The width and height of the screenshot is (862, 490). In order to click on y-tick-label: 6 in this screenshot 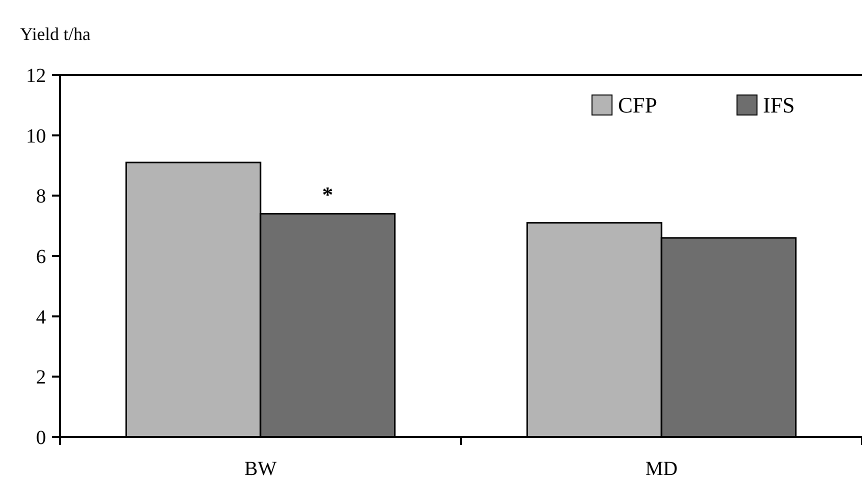, I will do `click(41, 257)`.